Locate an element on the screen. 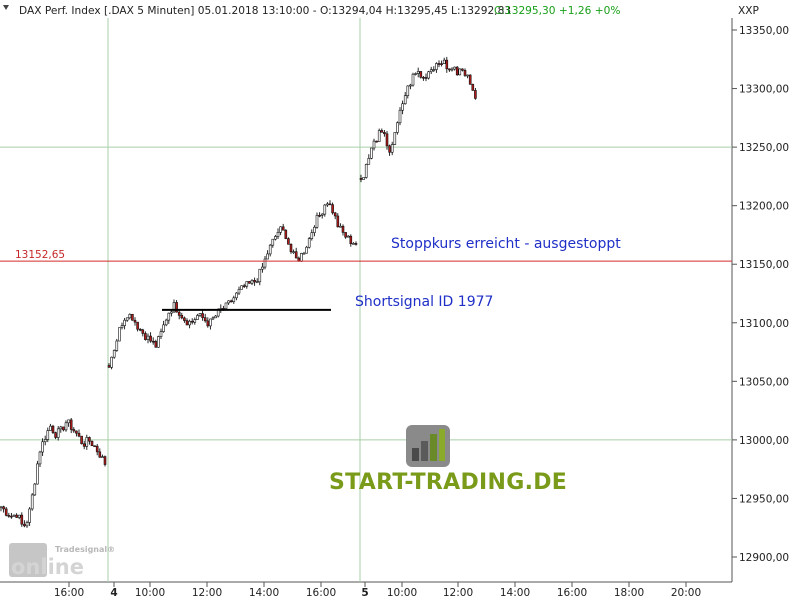  x-tick-label: 18:00 is located at coordinates (629, 593).